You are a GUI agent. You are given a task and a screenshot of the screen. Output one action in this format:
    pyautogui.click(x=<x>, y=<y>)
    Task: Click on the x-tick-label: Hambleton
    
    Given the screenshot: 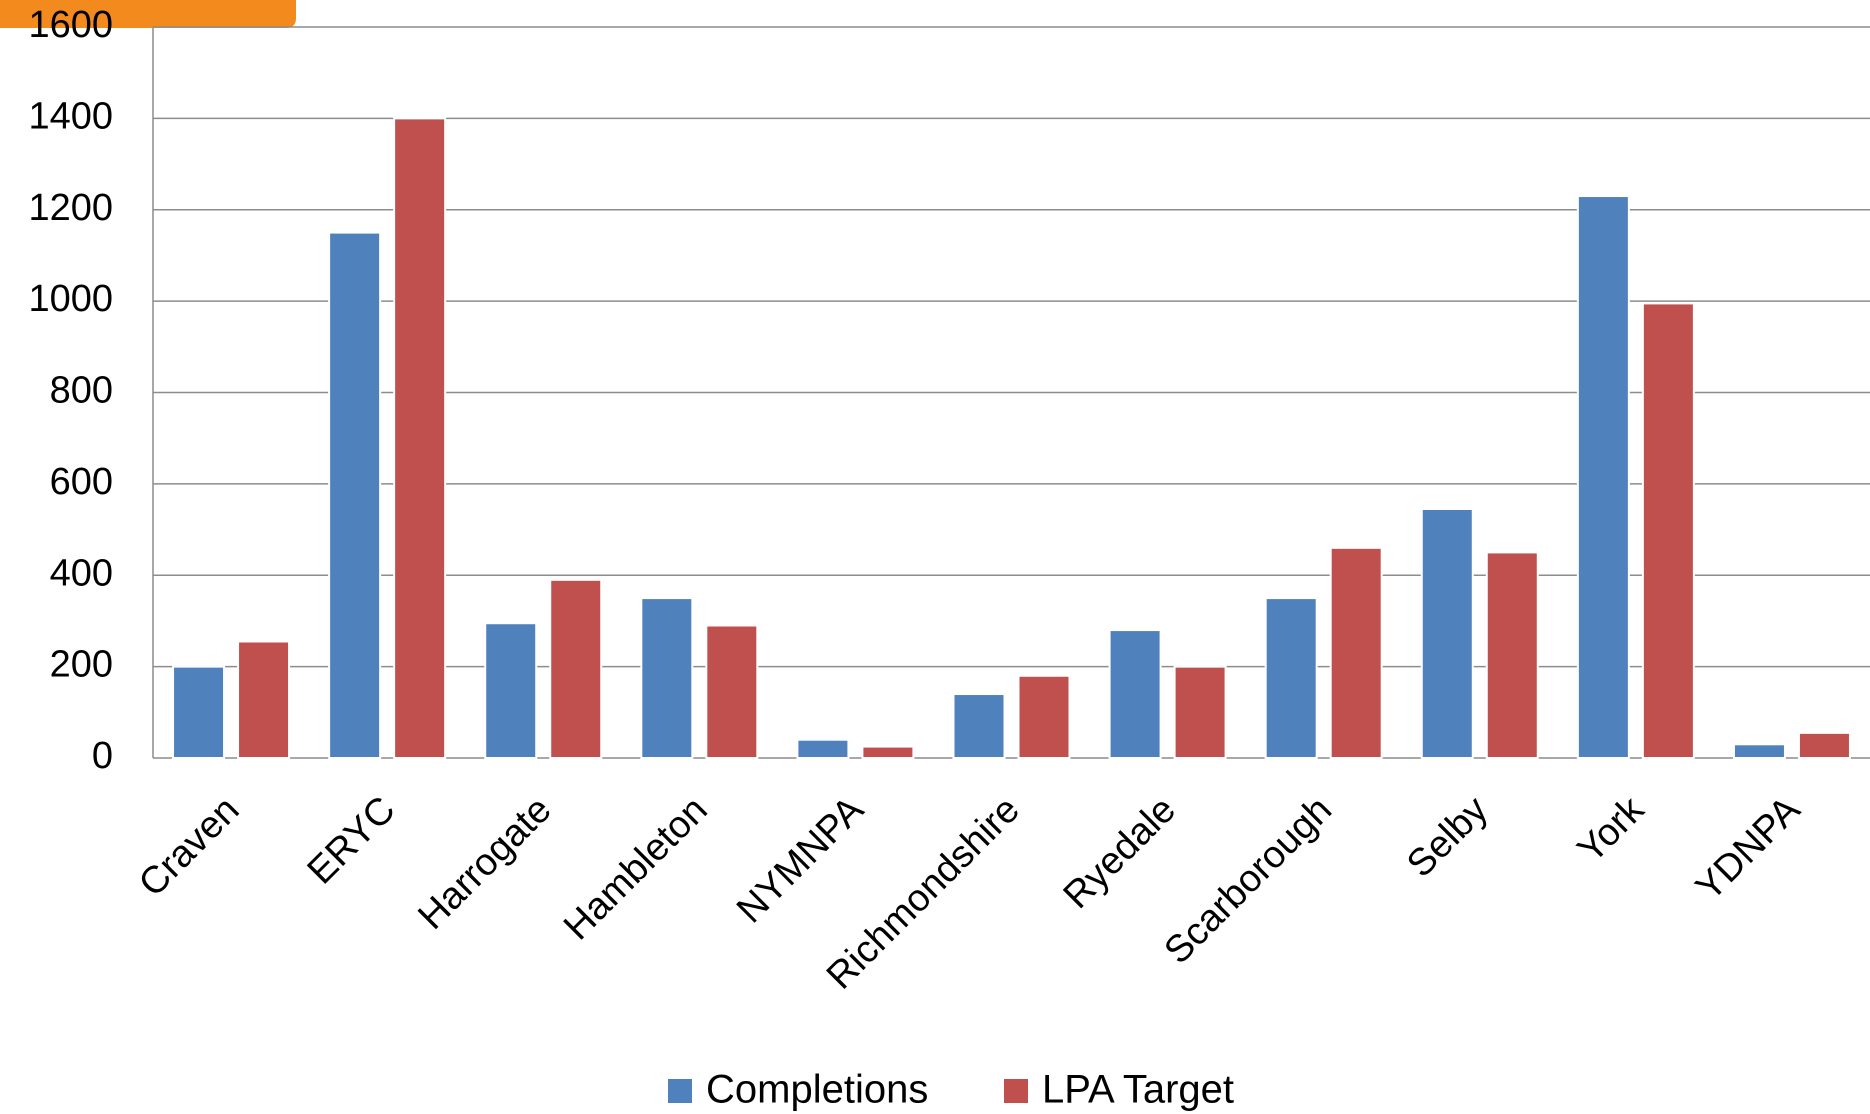 What is the action you would take?
    pyautogui.click(x=636, y=869)
    